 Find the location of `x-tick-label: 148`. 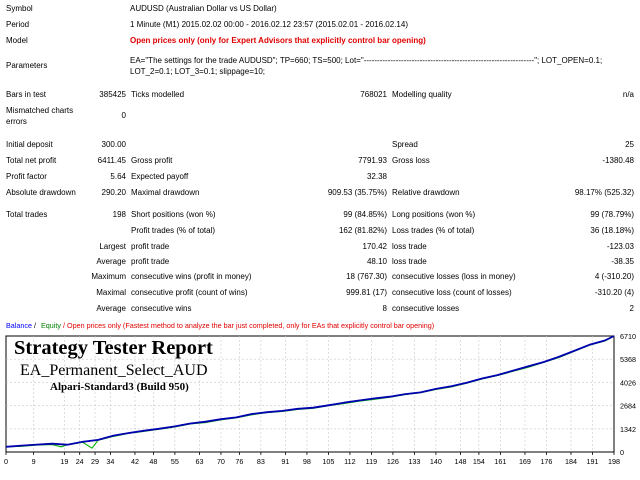

x-tick-label: 148 is located at coordinates (460, 461).